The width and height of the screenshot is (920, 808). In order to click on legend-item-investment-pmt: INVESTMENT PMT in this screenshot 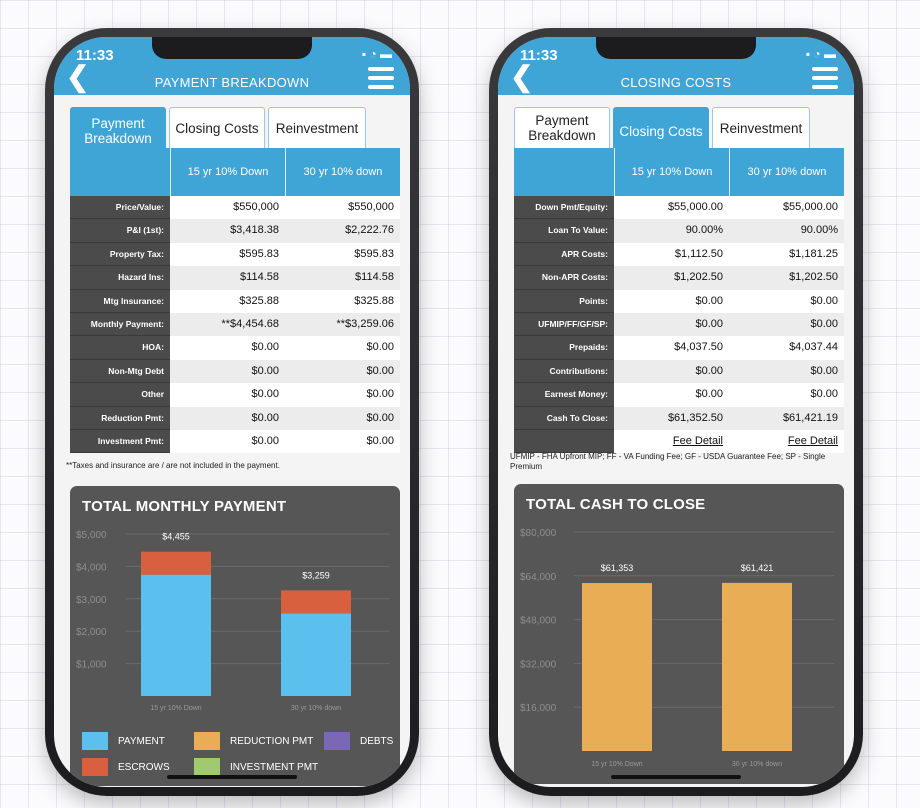, I will do `click(256, 767)`.